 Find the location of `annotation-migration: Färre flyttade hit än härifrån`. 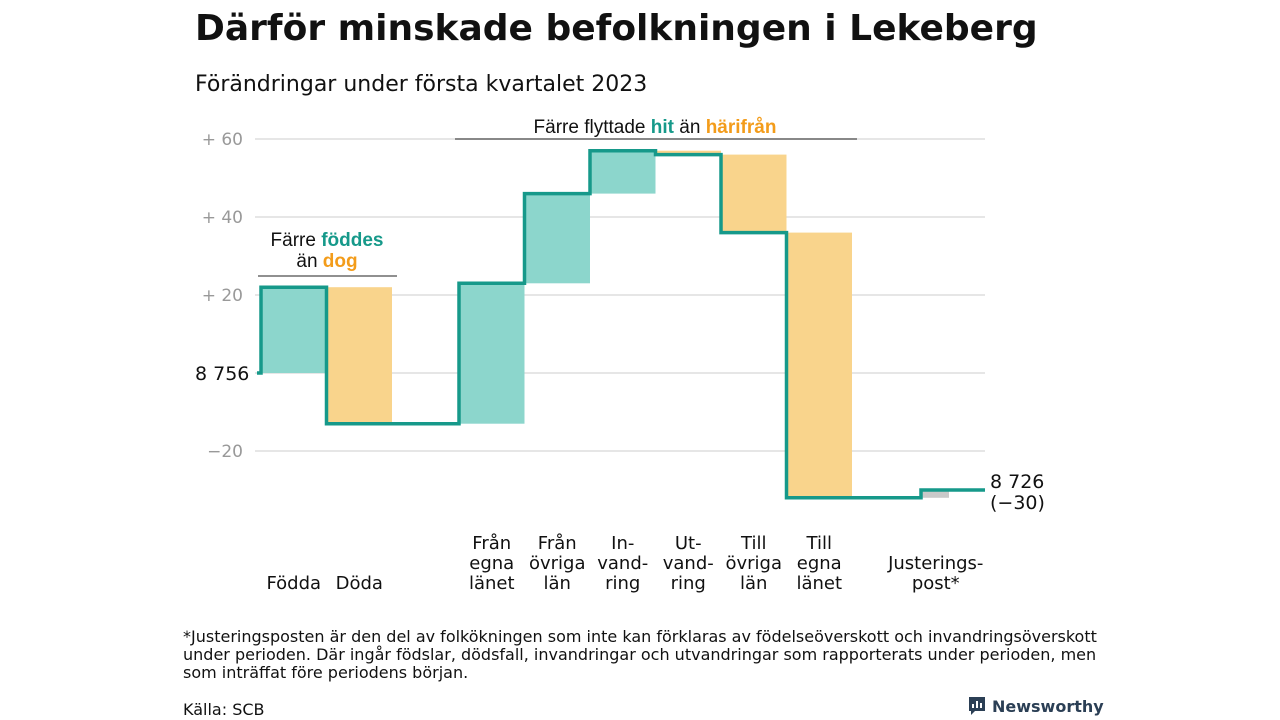

annotation-migration: Färre flyttade hit än härifrån is located at coordinates (655, 127).